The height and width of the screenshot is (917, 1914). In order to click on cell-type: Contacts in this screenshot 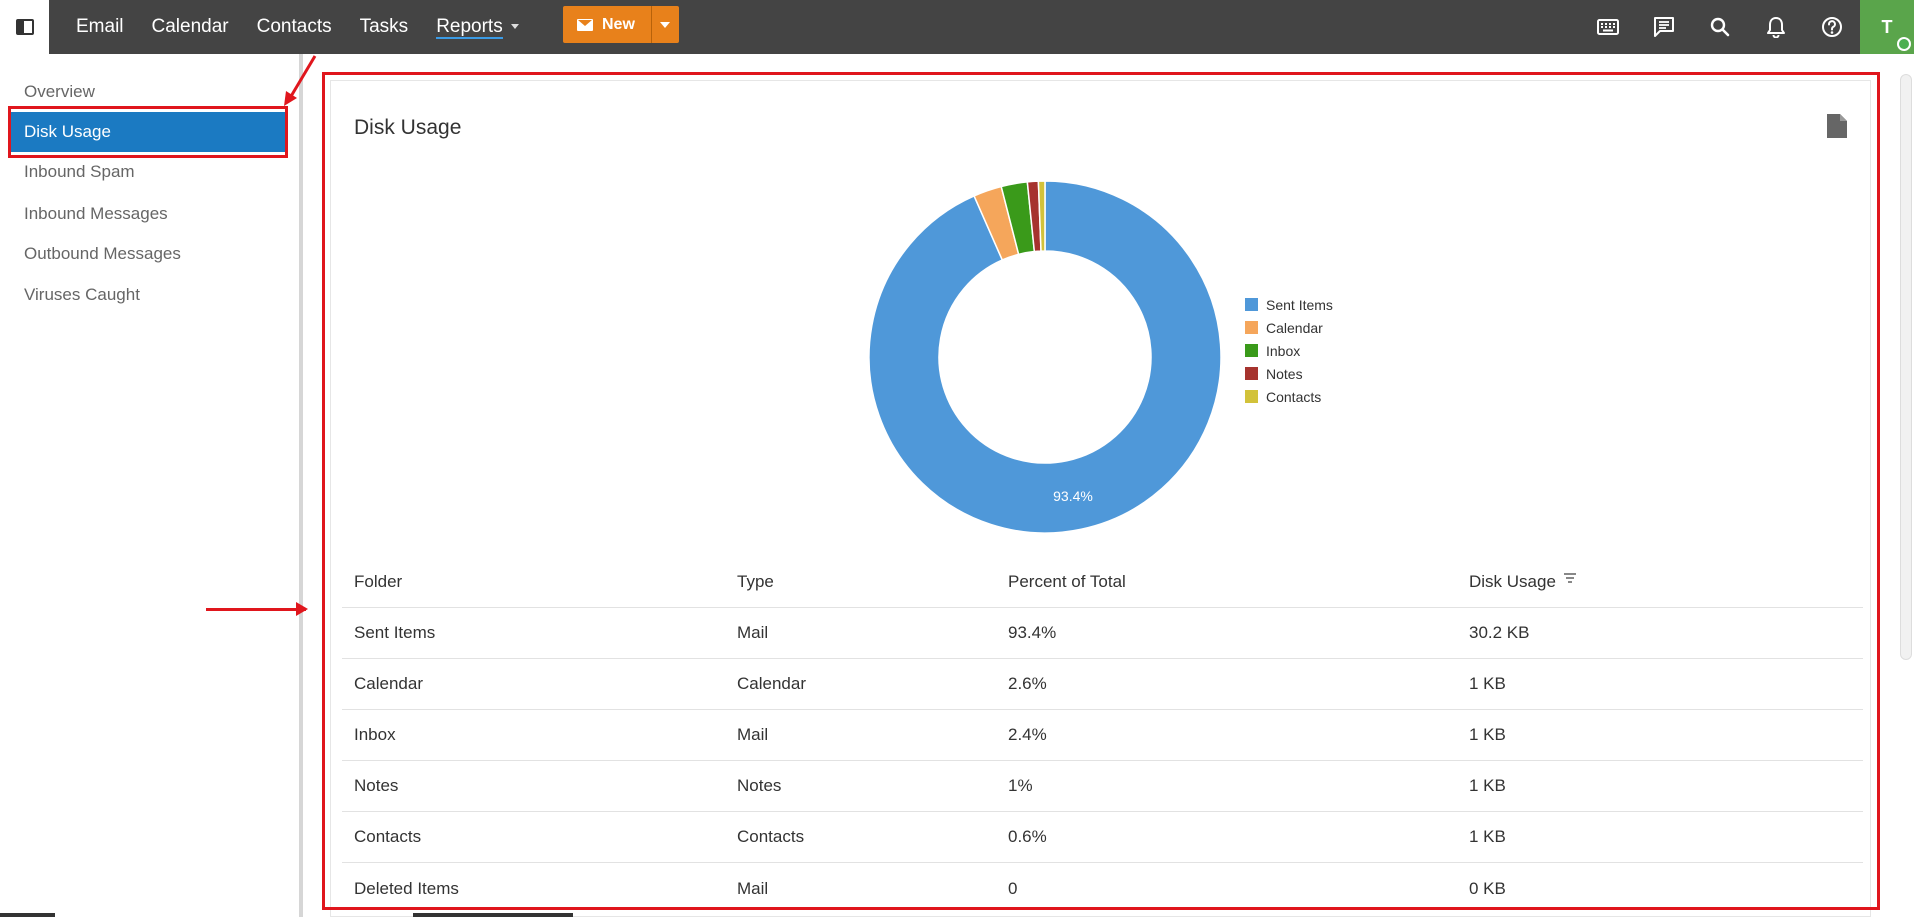, I will do `click(771, 836)`.